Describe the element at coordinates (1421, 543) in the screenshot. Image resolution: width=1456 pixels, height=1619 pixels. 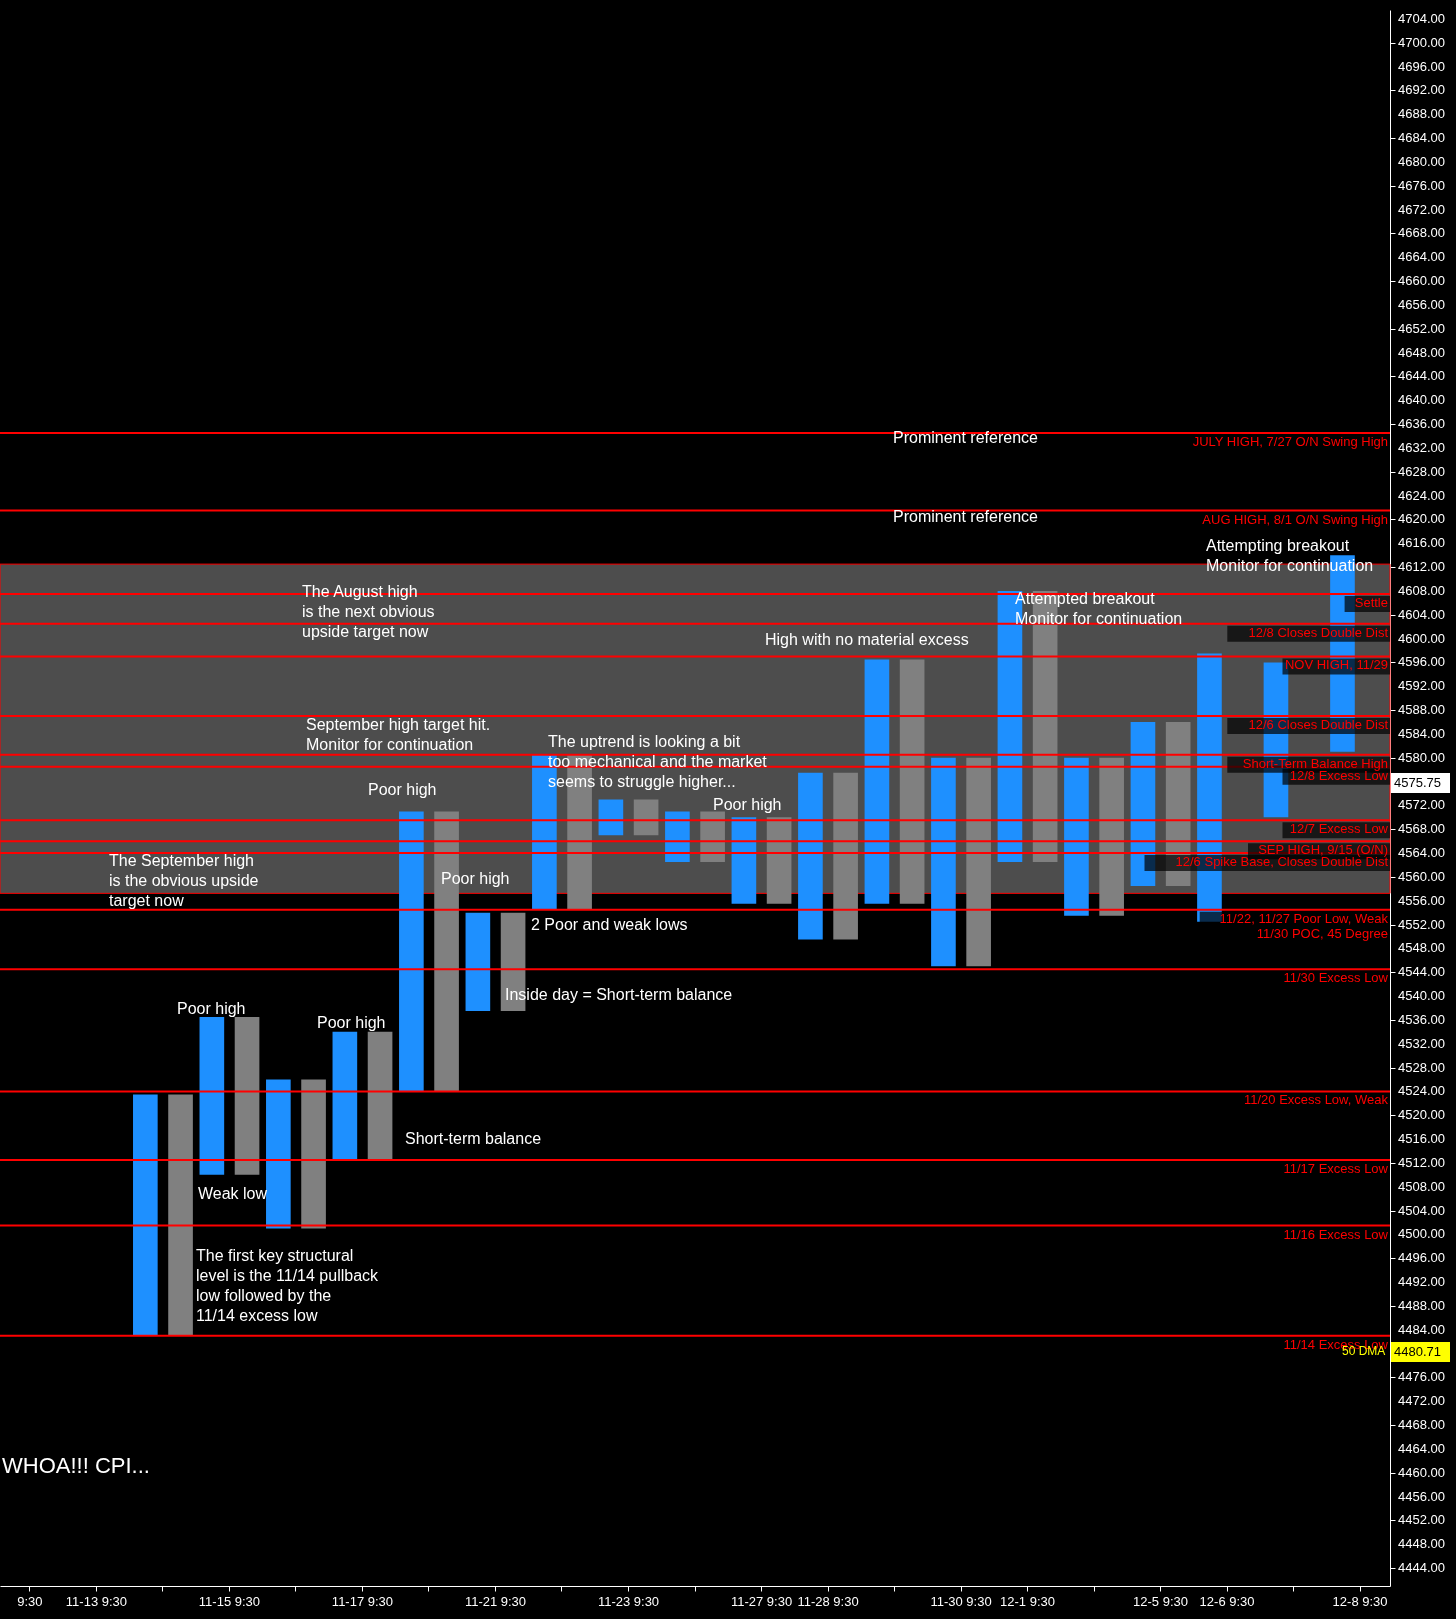
I see `y-tick-label: 4616.00` at that location.